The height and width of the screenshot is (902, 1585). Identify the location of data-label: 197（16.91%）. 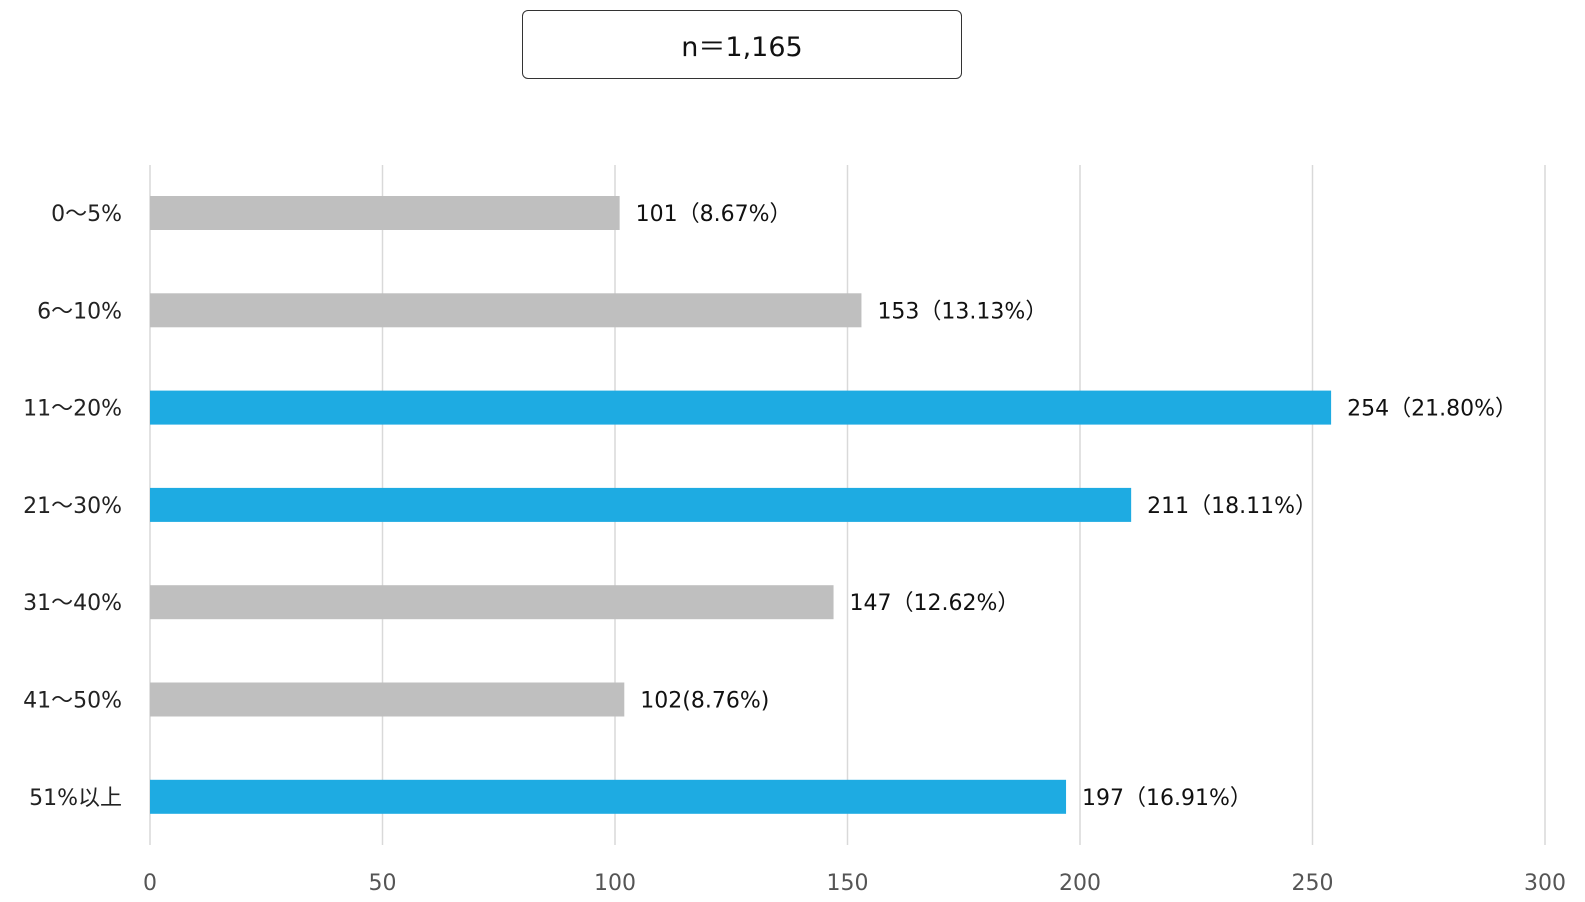
(1167, 798).